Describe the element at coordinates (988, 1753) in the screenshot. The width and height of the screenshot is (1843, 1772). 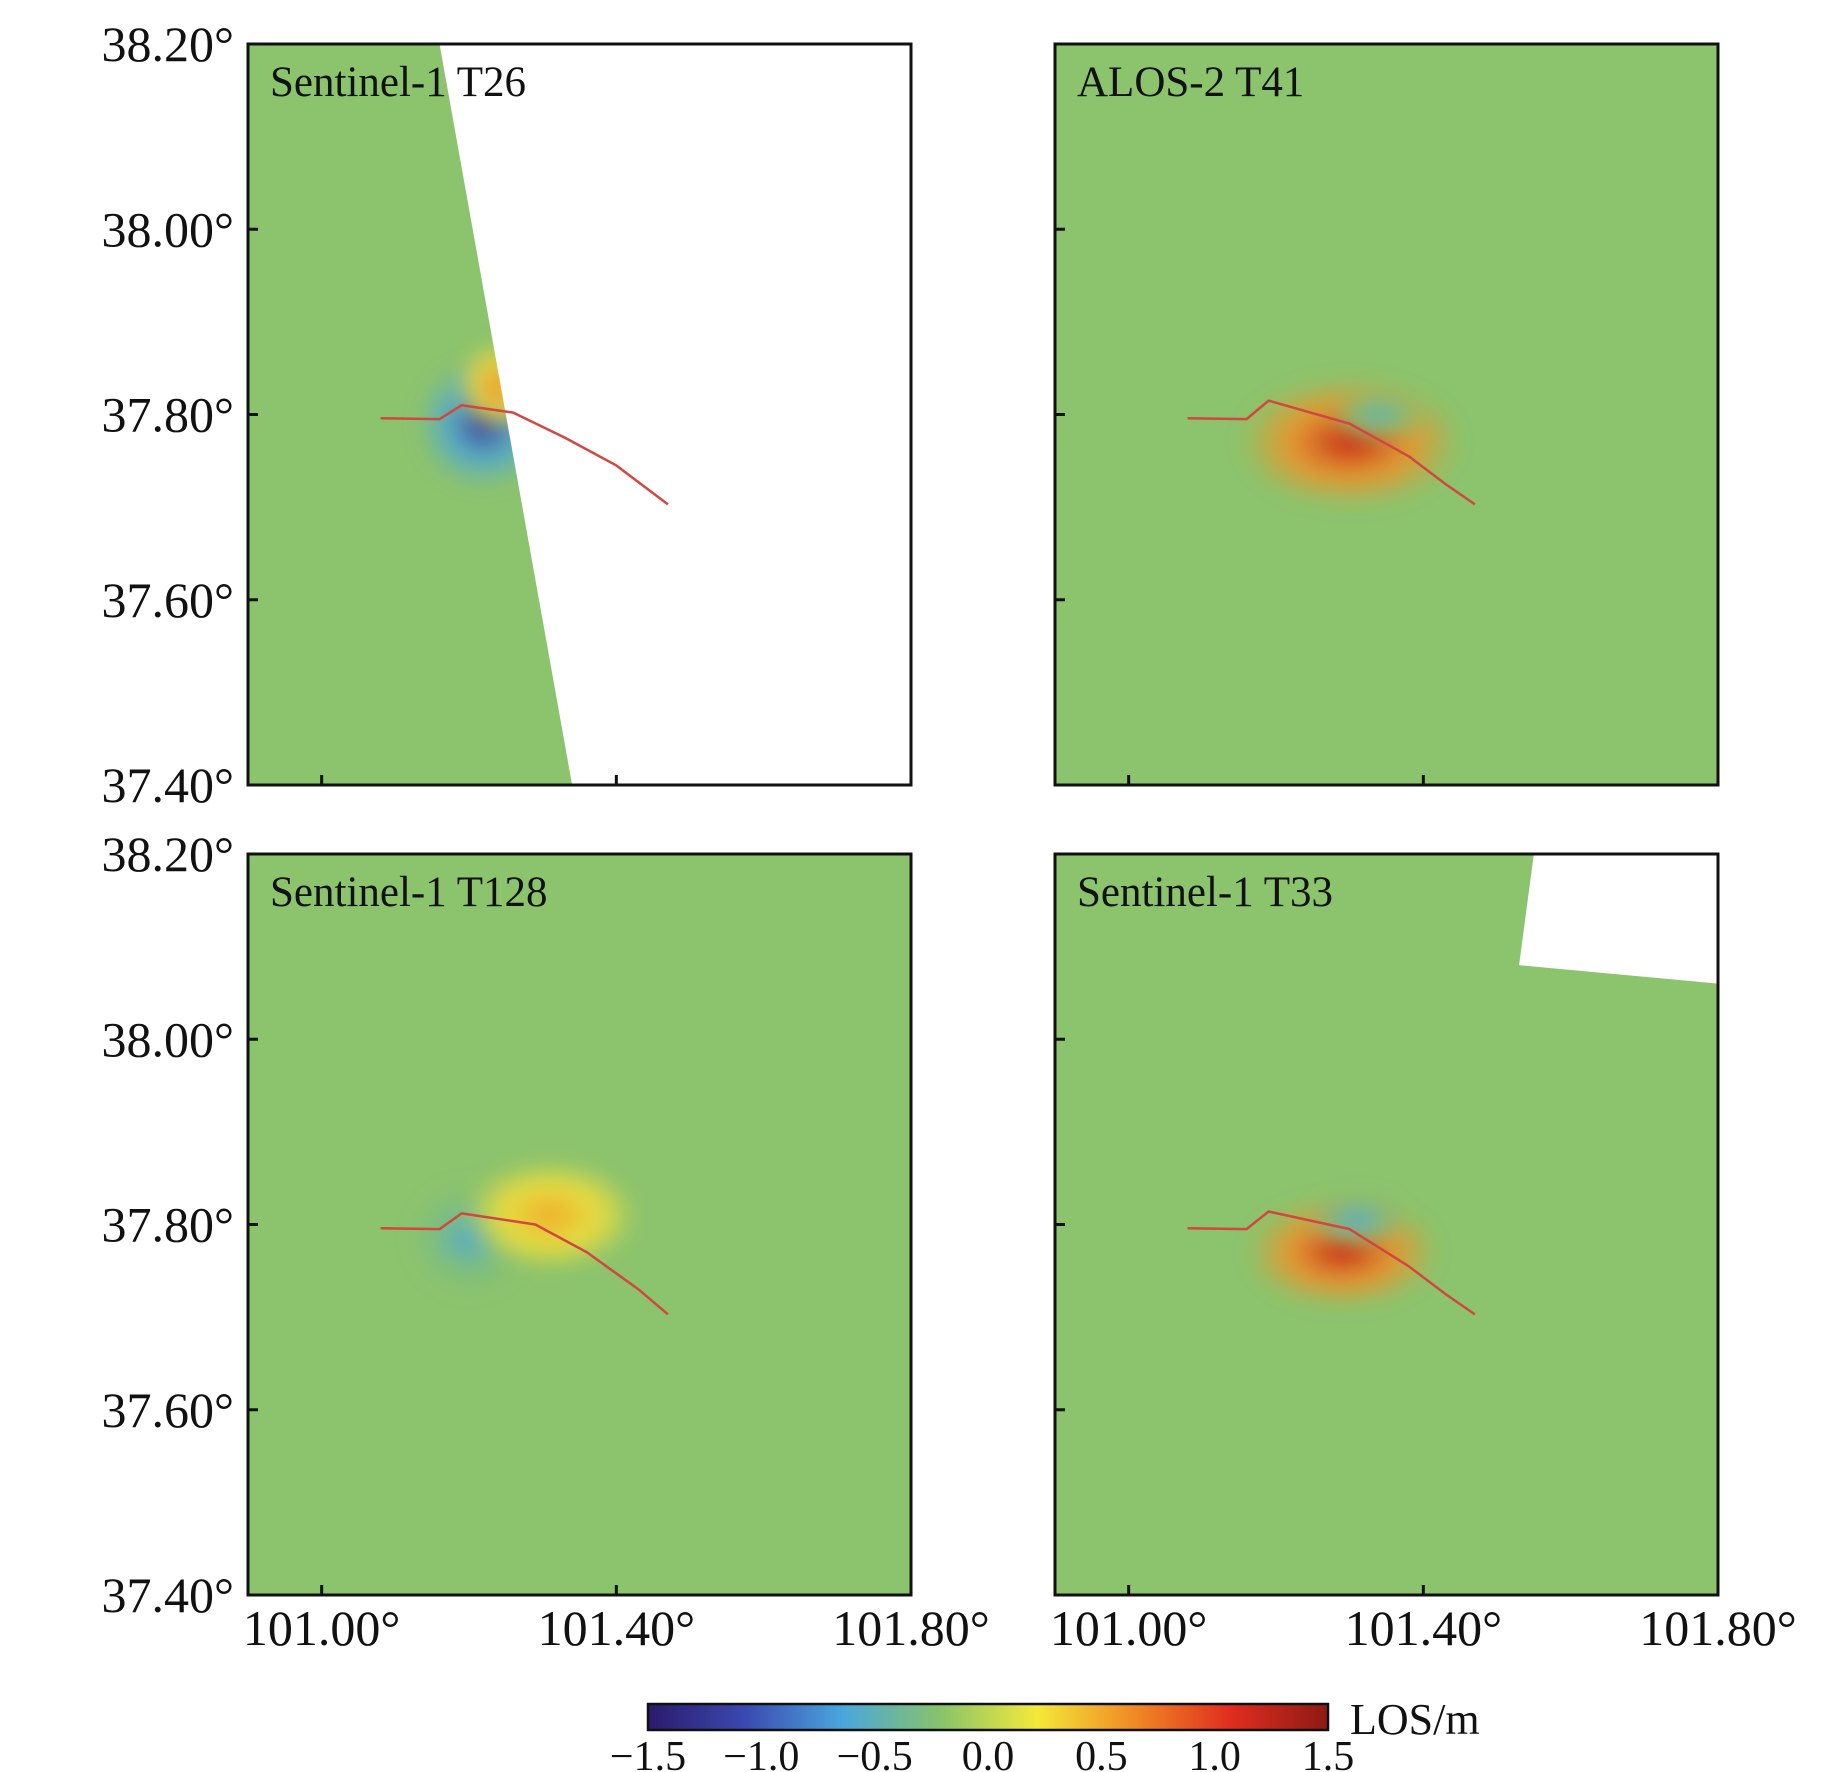
I see `colorbar-tick-label: 0.0` at that location.